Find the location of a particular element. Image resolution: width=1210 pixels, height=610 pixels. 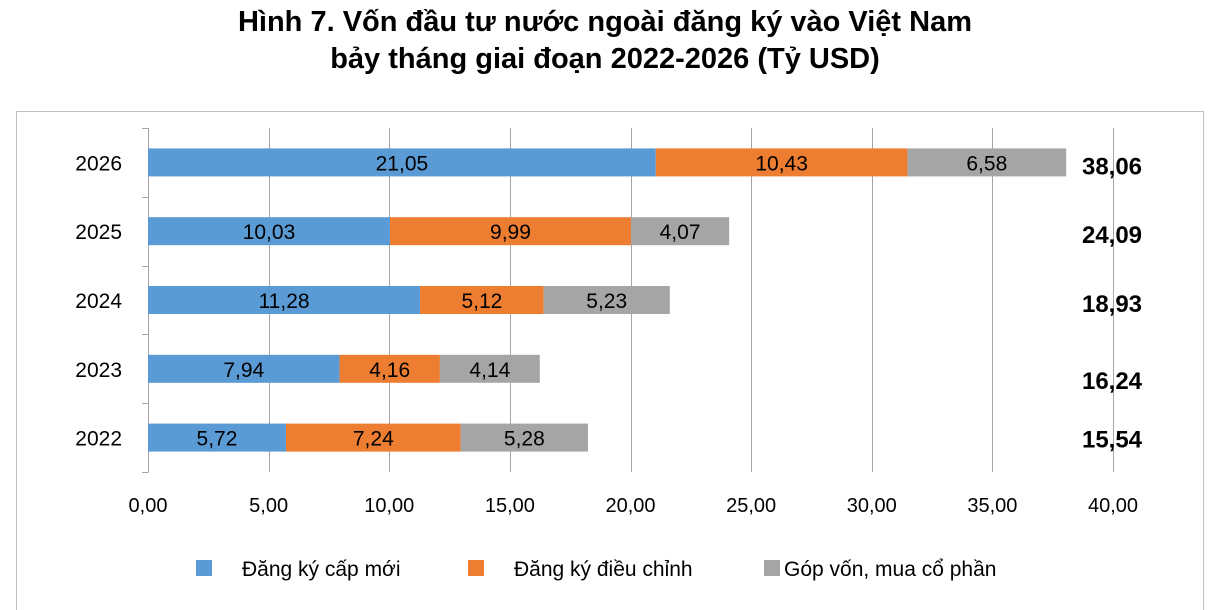

data-label: 4,16 is located at coordinates (389, 370).